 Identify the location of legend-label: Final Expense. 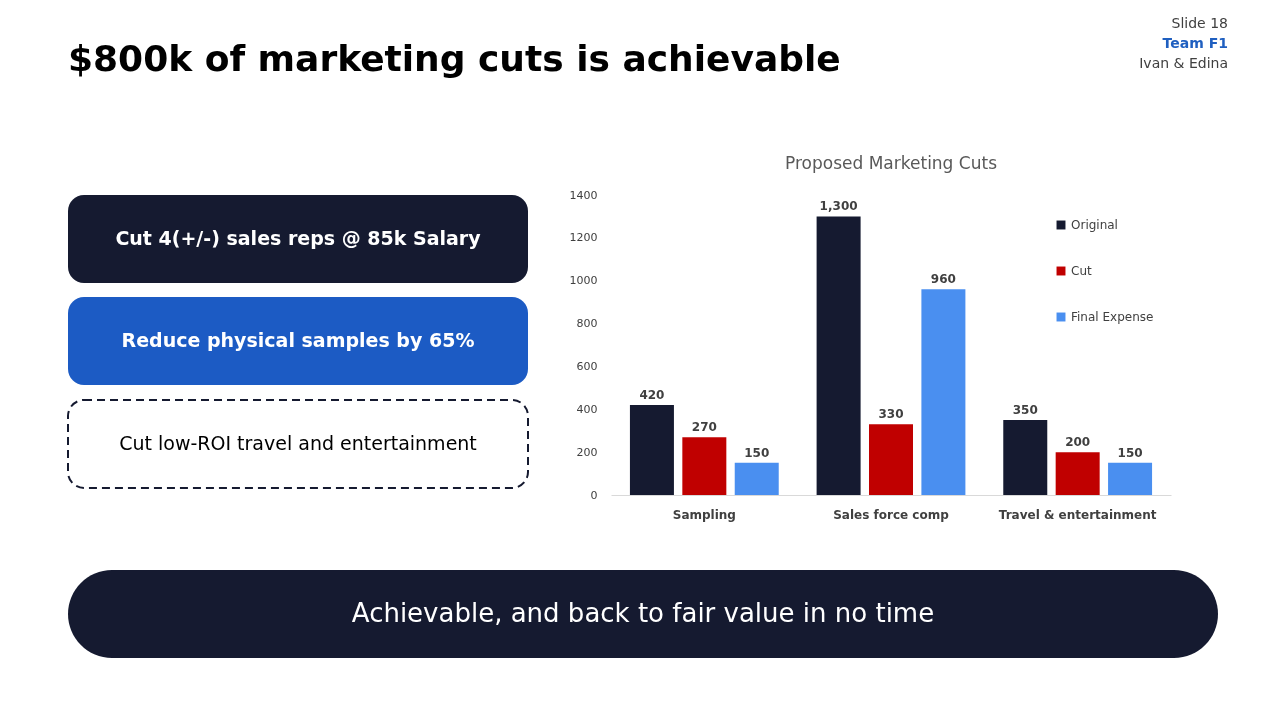
(1112, 317).